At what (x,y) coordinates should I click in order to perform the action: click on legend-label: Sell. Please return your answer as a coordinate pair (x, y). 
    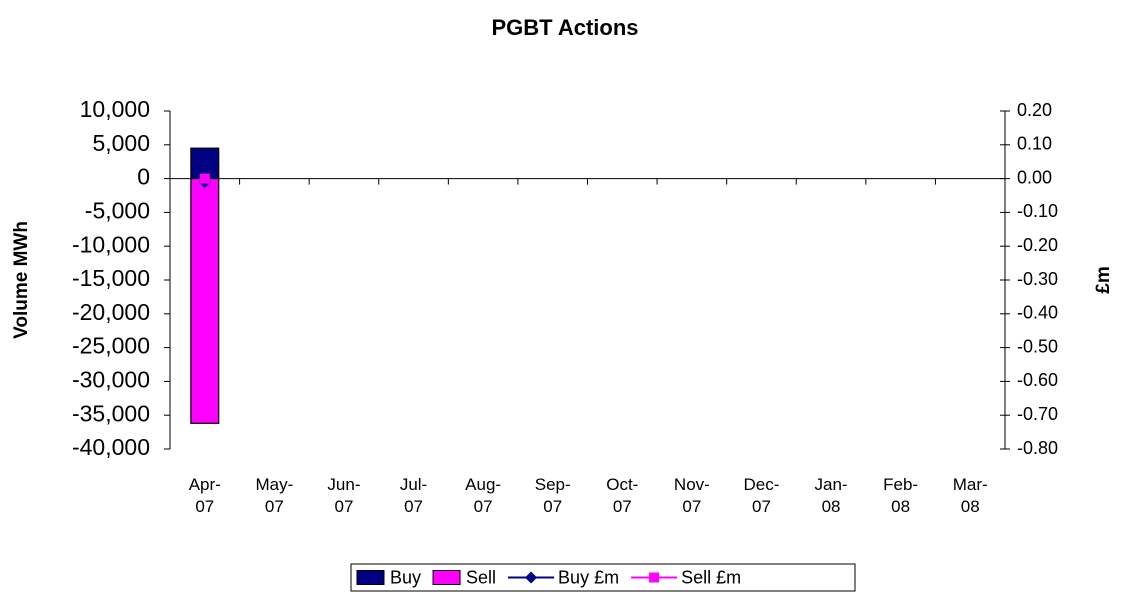
    Looking at the image, I should click on (481, 577).